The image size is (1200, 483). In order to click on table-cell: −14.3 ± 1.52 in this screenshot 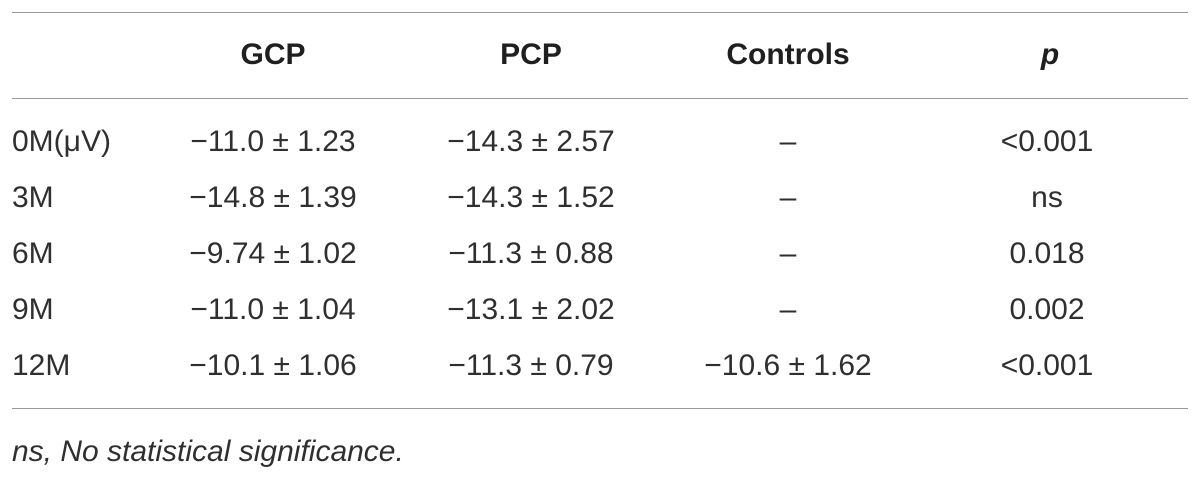, I will do `click(531, 197)`.